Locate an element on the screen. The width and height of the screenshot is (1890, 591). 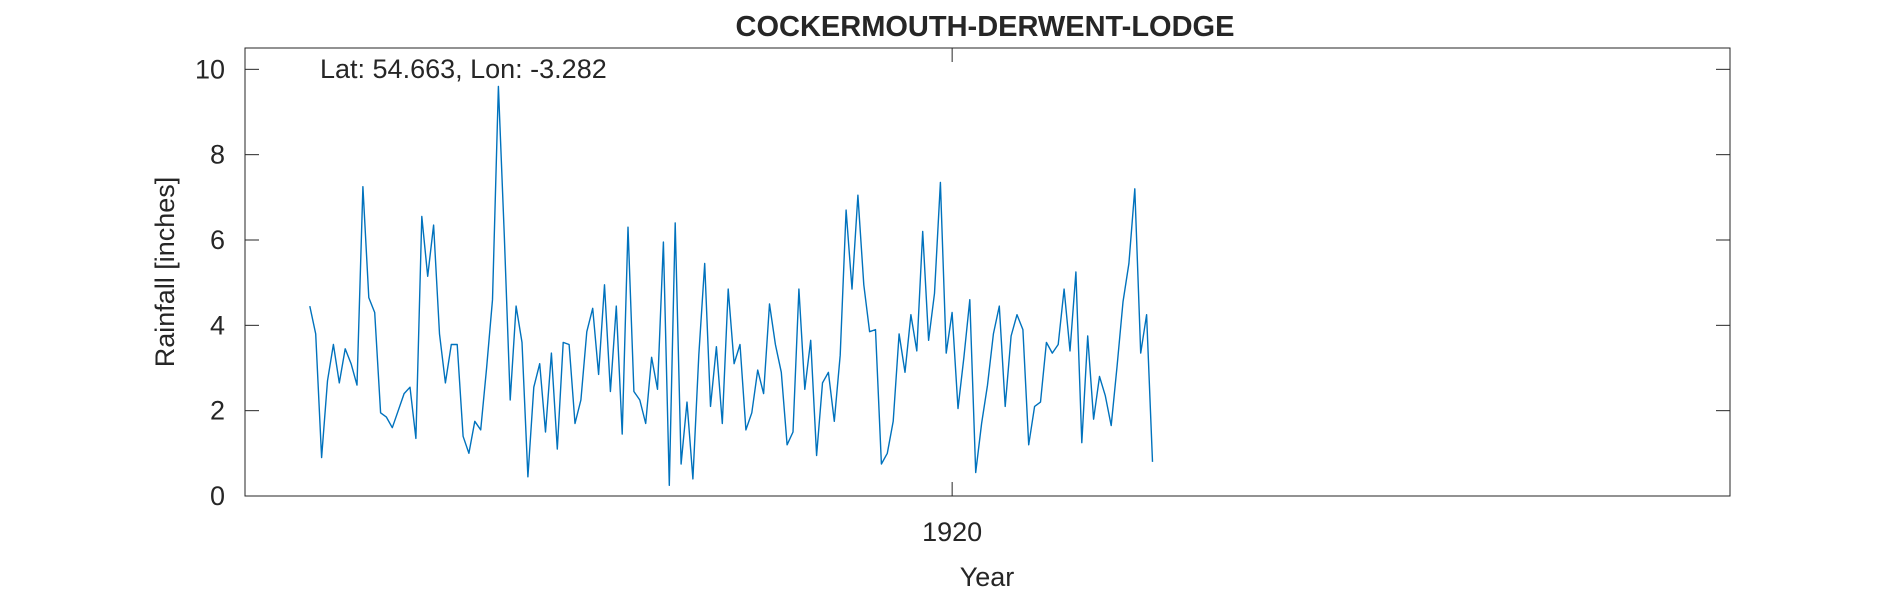
x-tick-label: 1920 is located at coordinates (952, 532).